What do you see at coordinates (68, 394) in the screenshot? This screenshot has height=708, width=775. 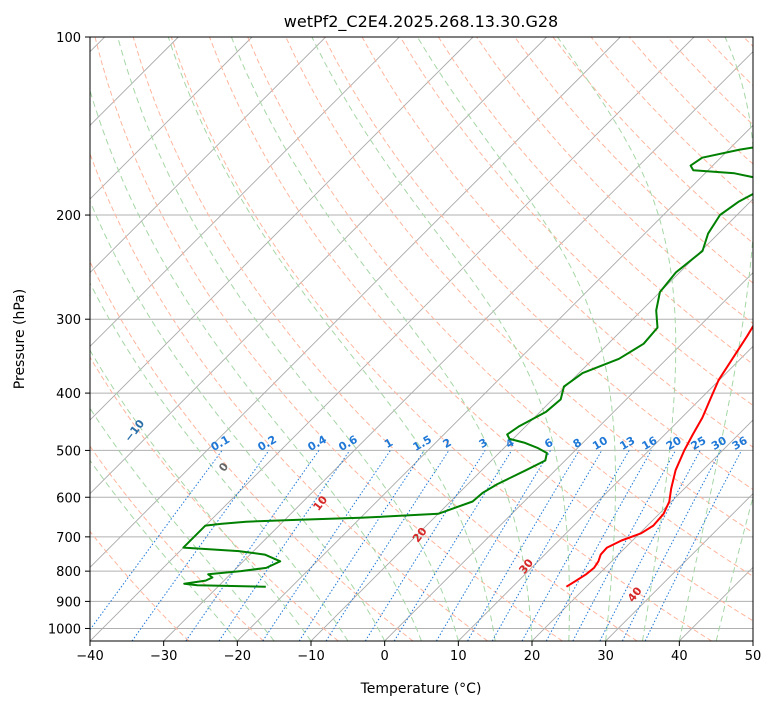 I see `y-tick-label: 400` at bounding box center [68, 394].